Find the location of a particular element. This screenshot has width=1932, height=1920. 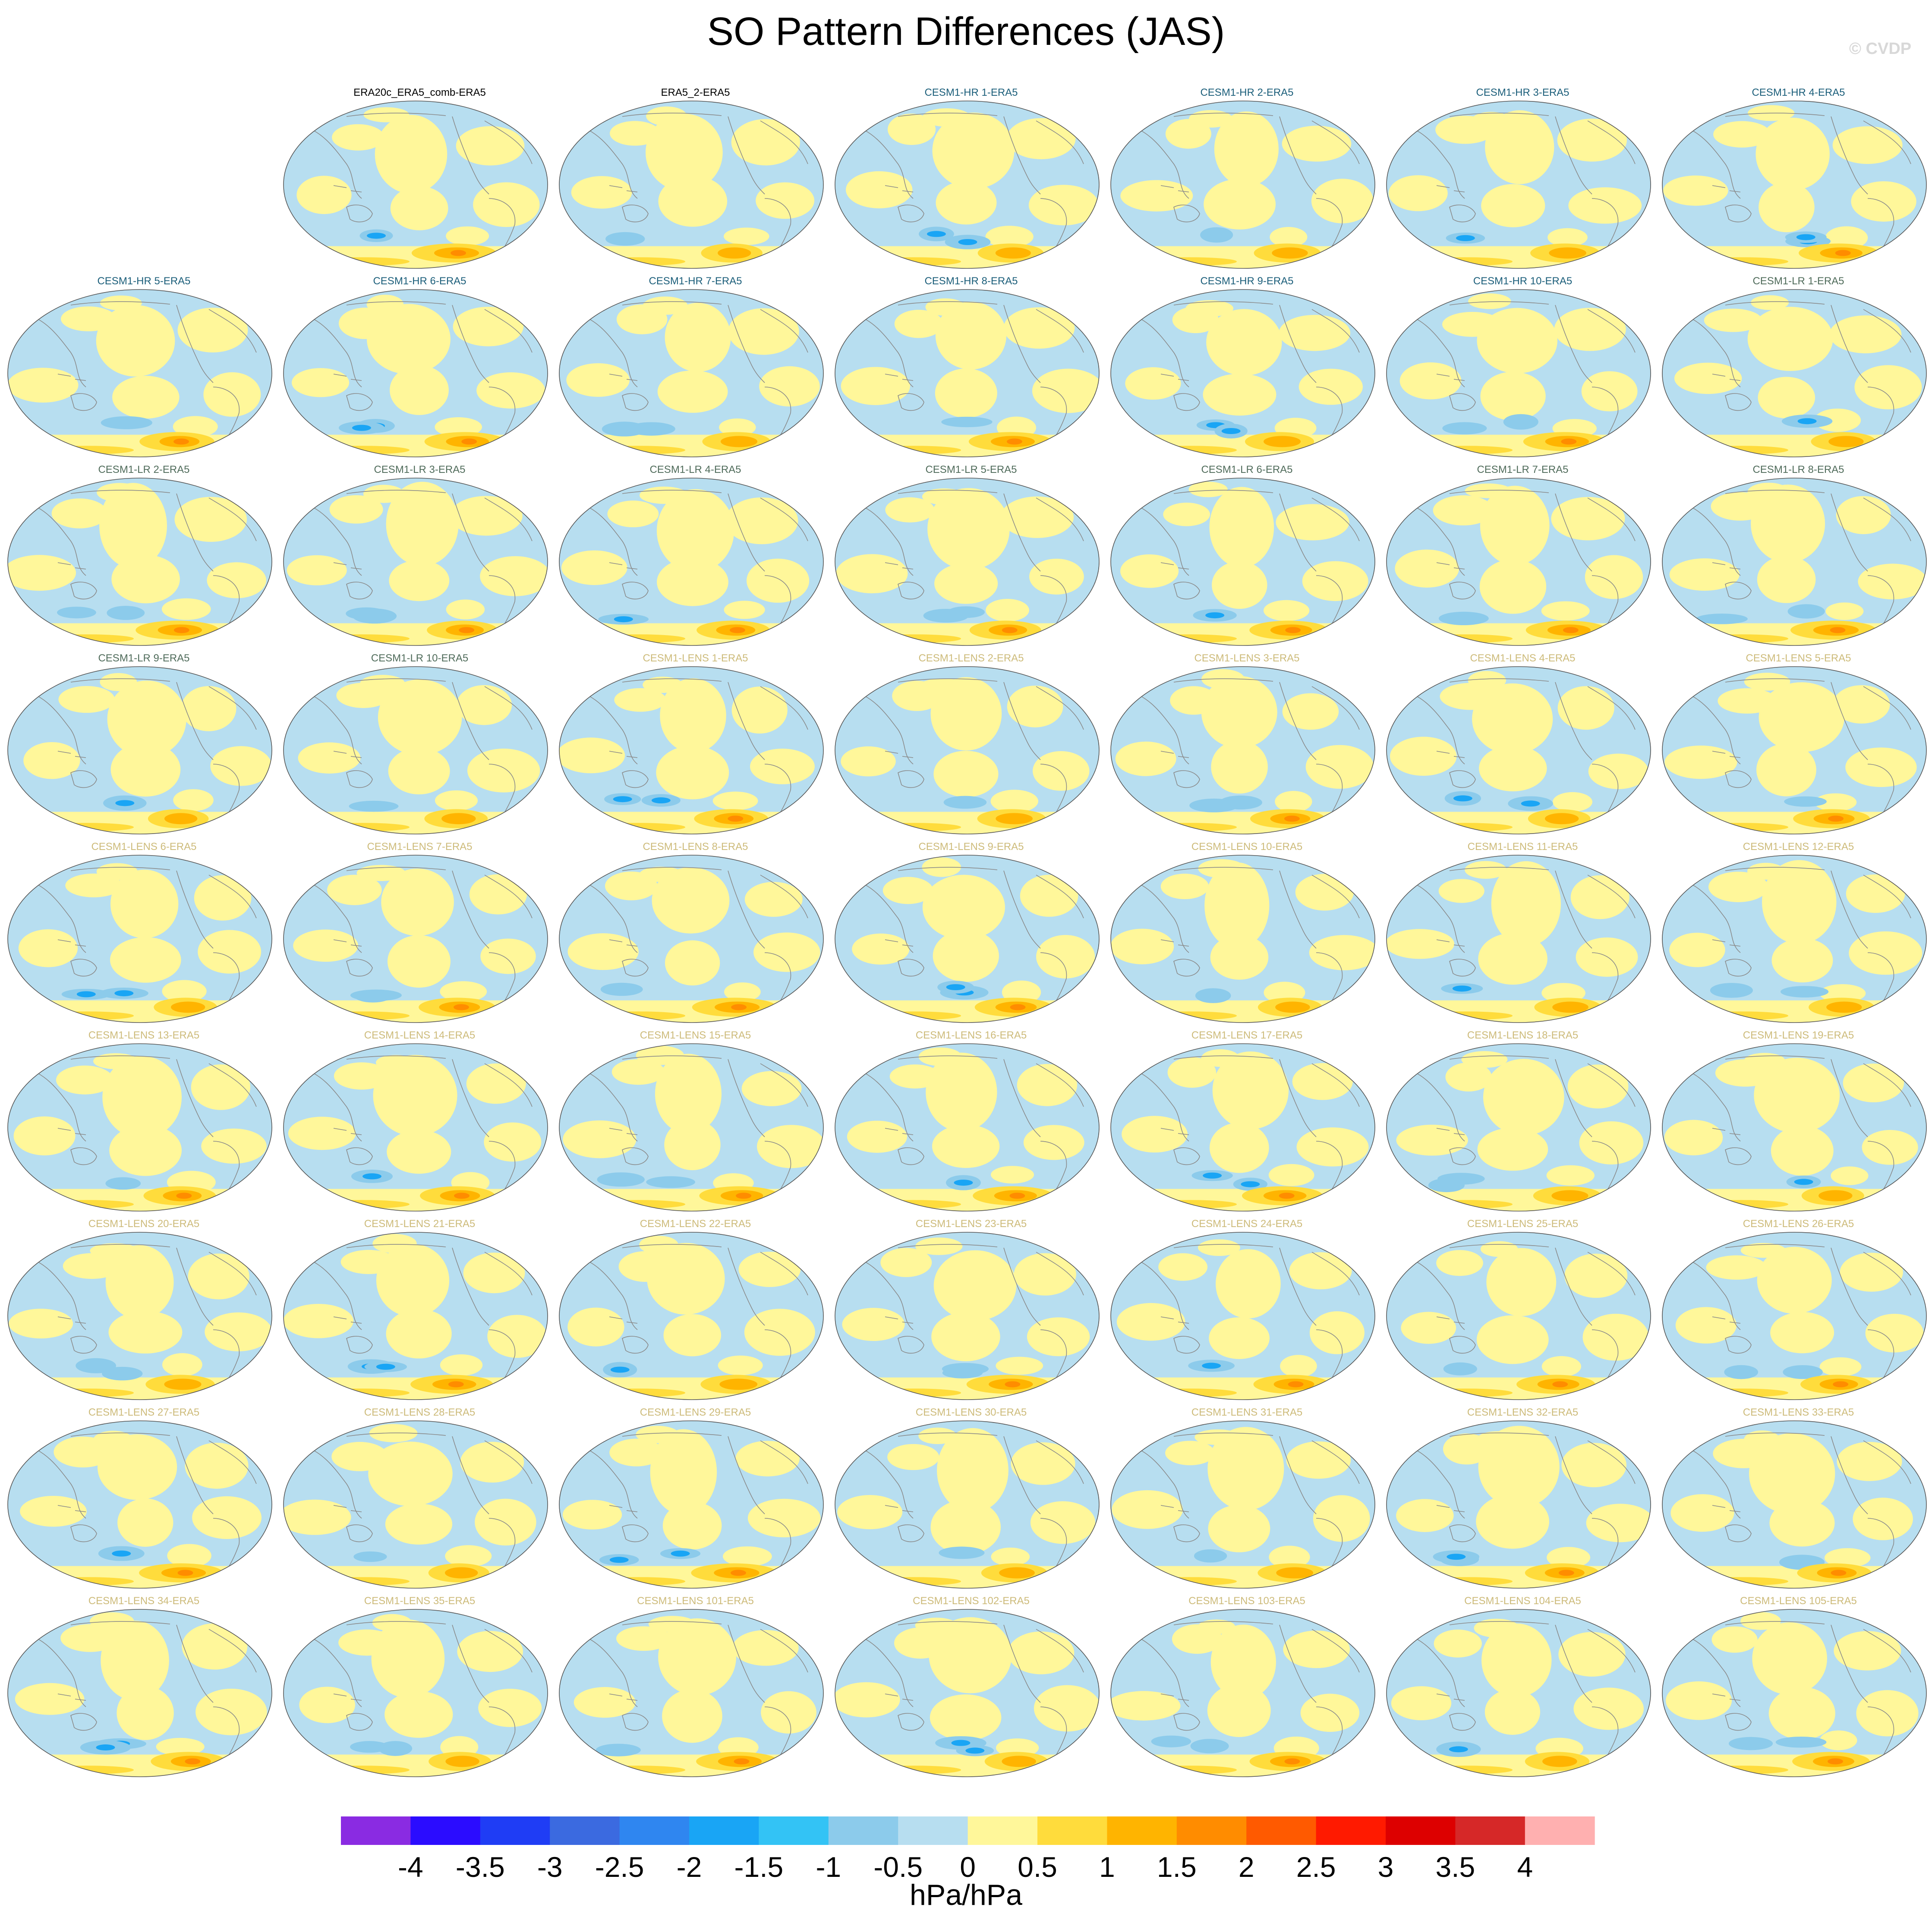

colorbar-swatch is located at coordinates (863, 1831).